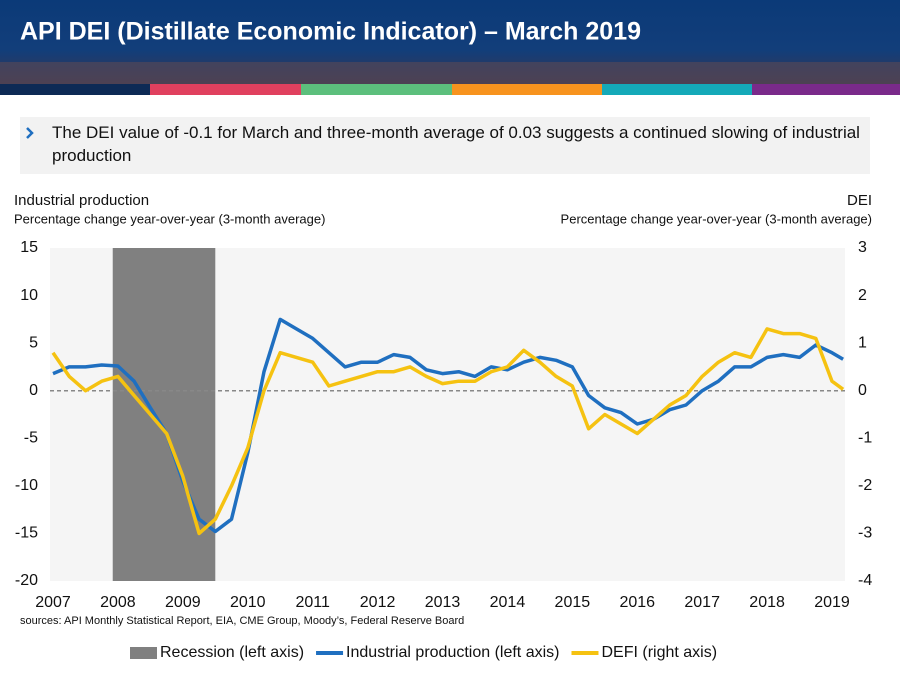 The height and width of the screenshot is (680, 900). What do you see at coordinates (30, 133) in the screenshot?
I see `bullet-icon` at bounding box center [30, 133].